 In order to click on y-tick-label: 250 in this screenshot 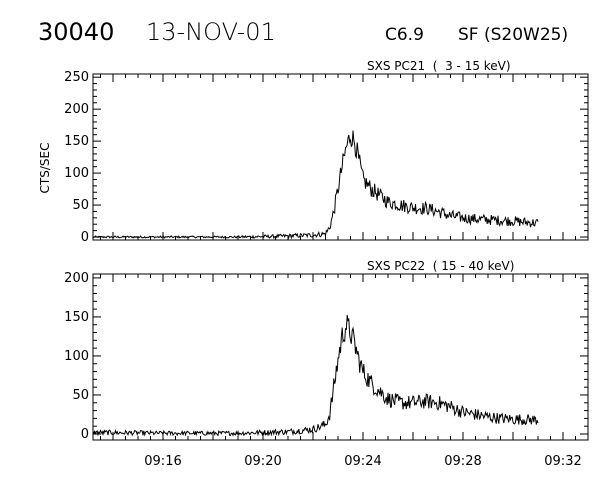, I will do `click(76, 77)`.